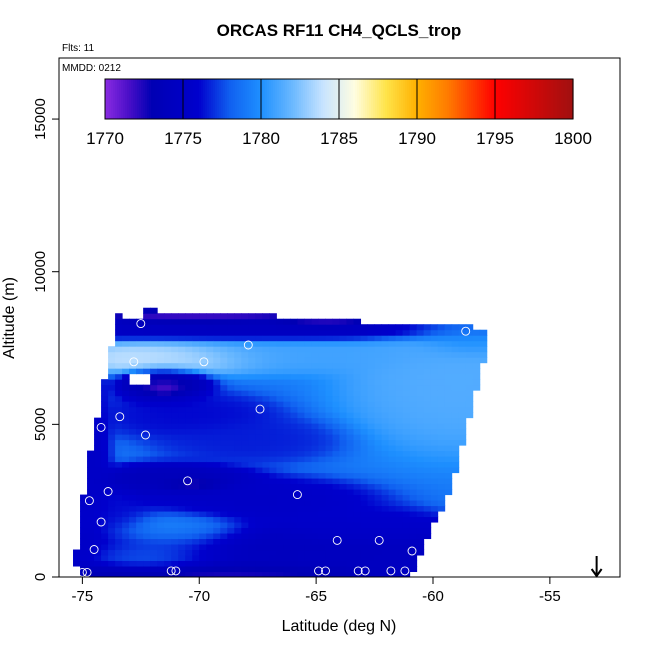 This screenshot has height=650, width=650. What do you see at coordinates (78, 48) in the screenshot?
I see `flights-label: Flts: 11` at bounding box center [78, 48].